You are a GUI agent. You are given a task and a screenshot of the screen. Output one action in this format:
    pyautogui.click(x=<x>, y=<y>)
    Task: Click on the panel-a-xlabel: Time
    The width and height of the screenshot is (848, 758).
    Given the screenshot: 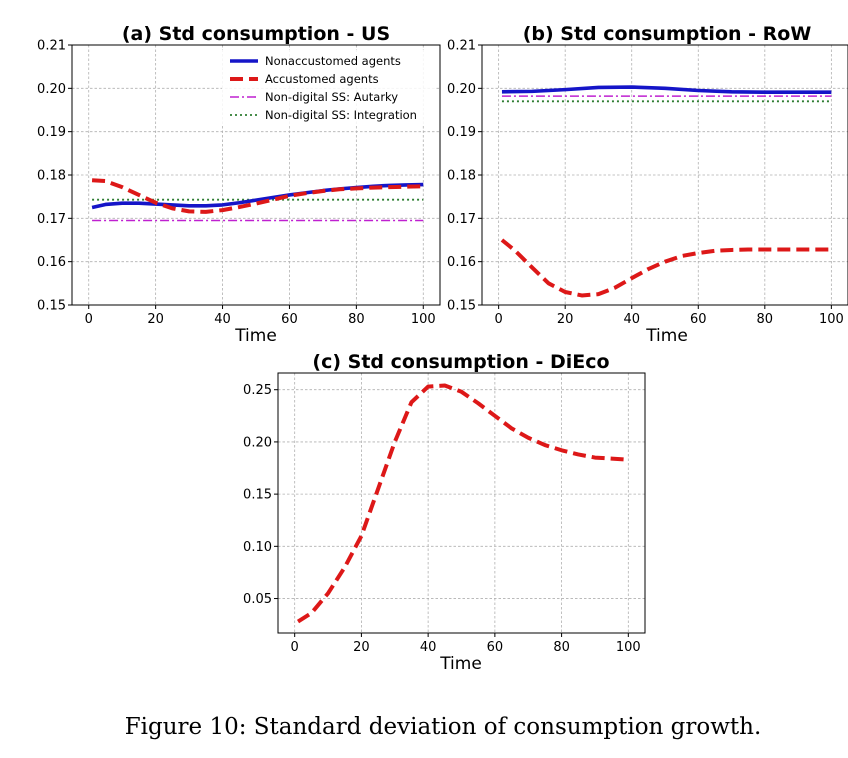 What is the action you would take?
    pyautogui.click(x=255, y=336)
    